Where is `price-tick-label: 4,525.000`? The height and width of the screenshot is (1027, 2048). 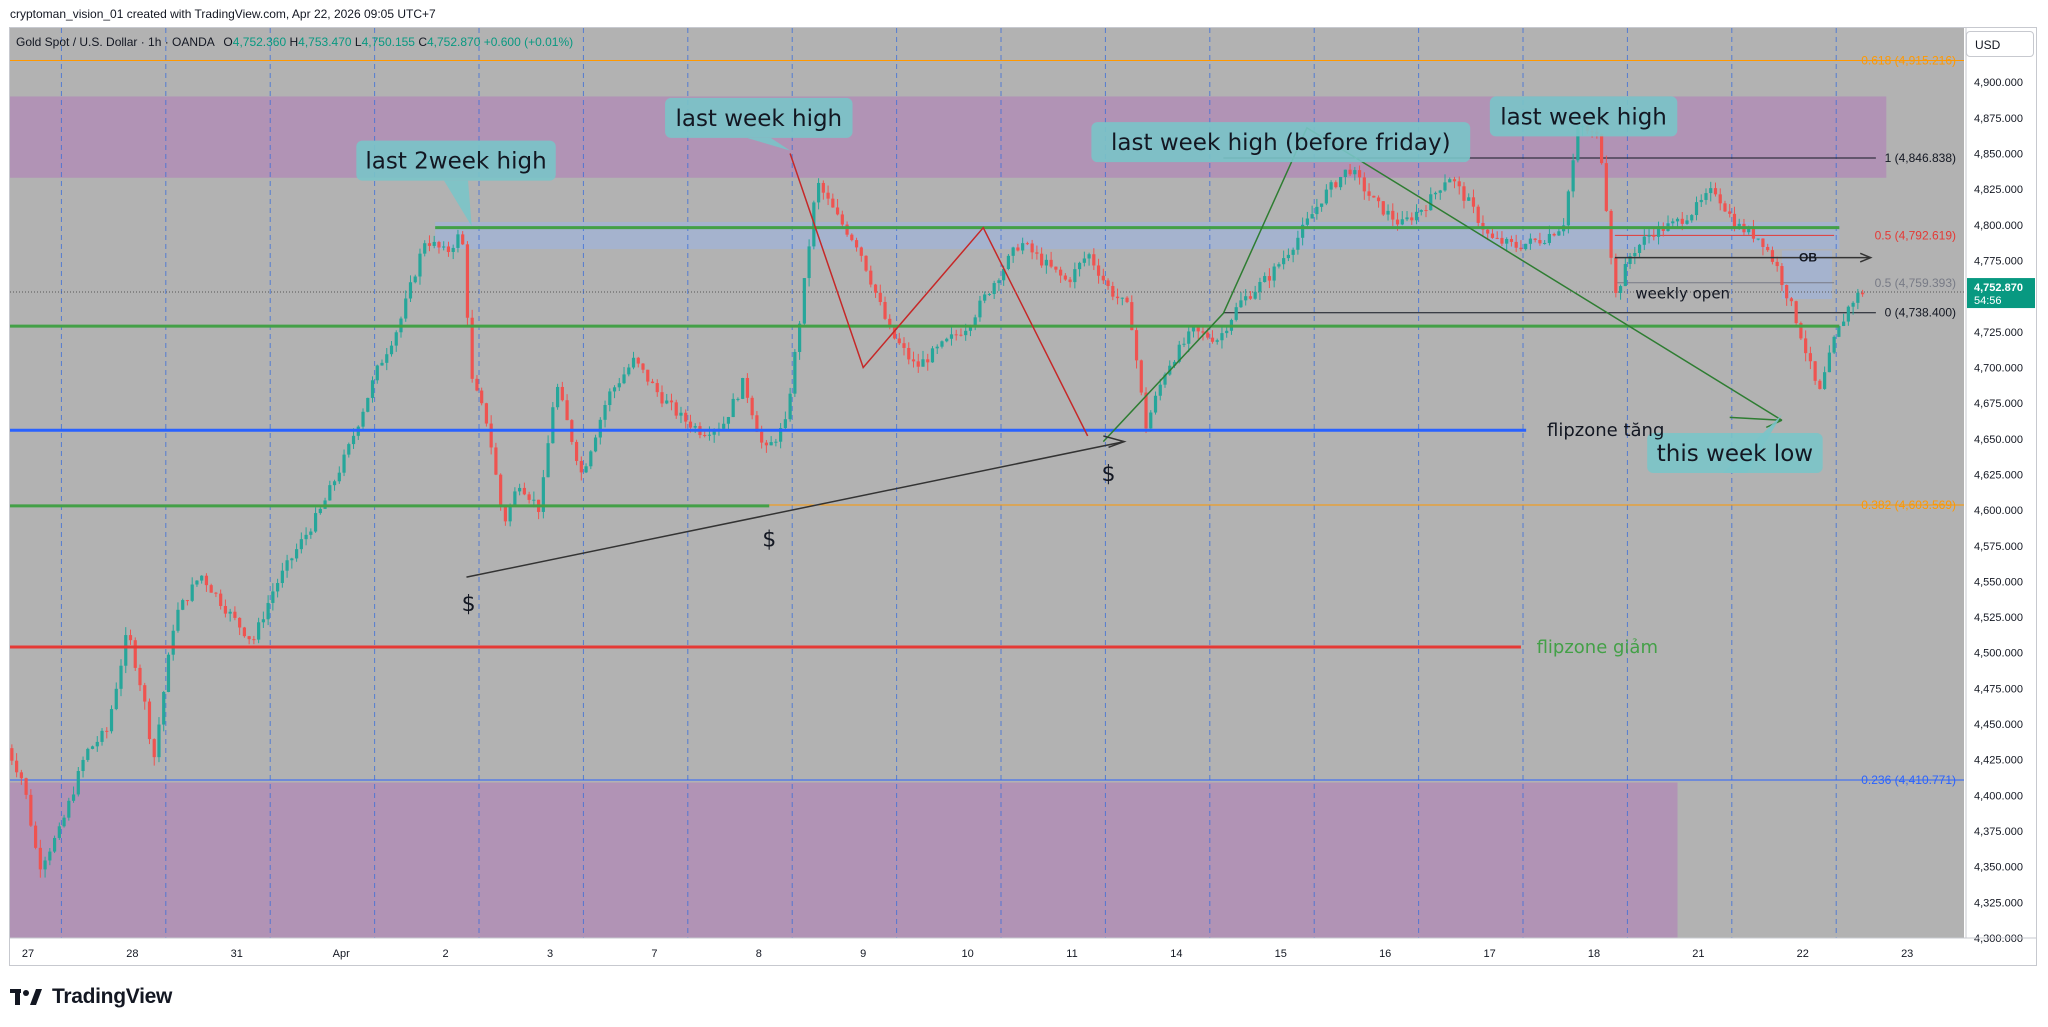 price-tick-label: 4,525.000 is located at coordinates (1998, 618).